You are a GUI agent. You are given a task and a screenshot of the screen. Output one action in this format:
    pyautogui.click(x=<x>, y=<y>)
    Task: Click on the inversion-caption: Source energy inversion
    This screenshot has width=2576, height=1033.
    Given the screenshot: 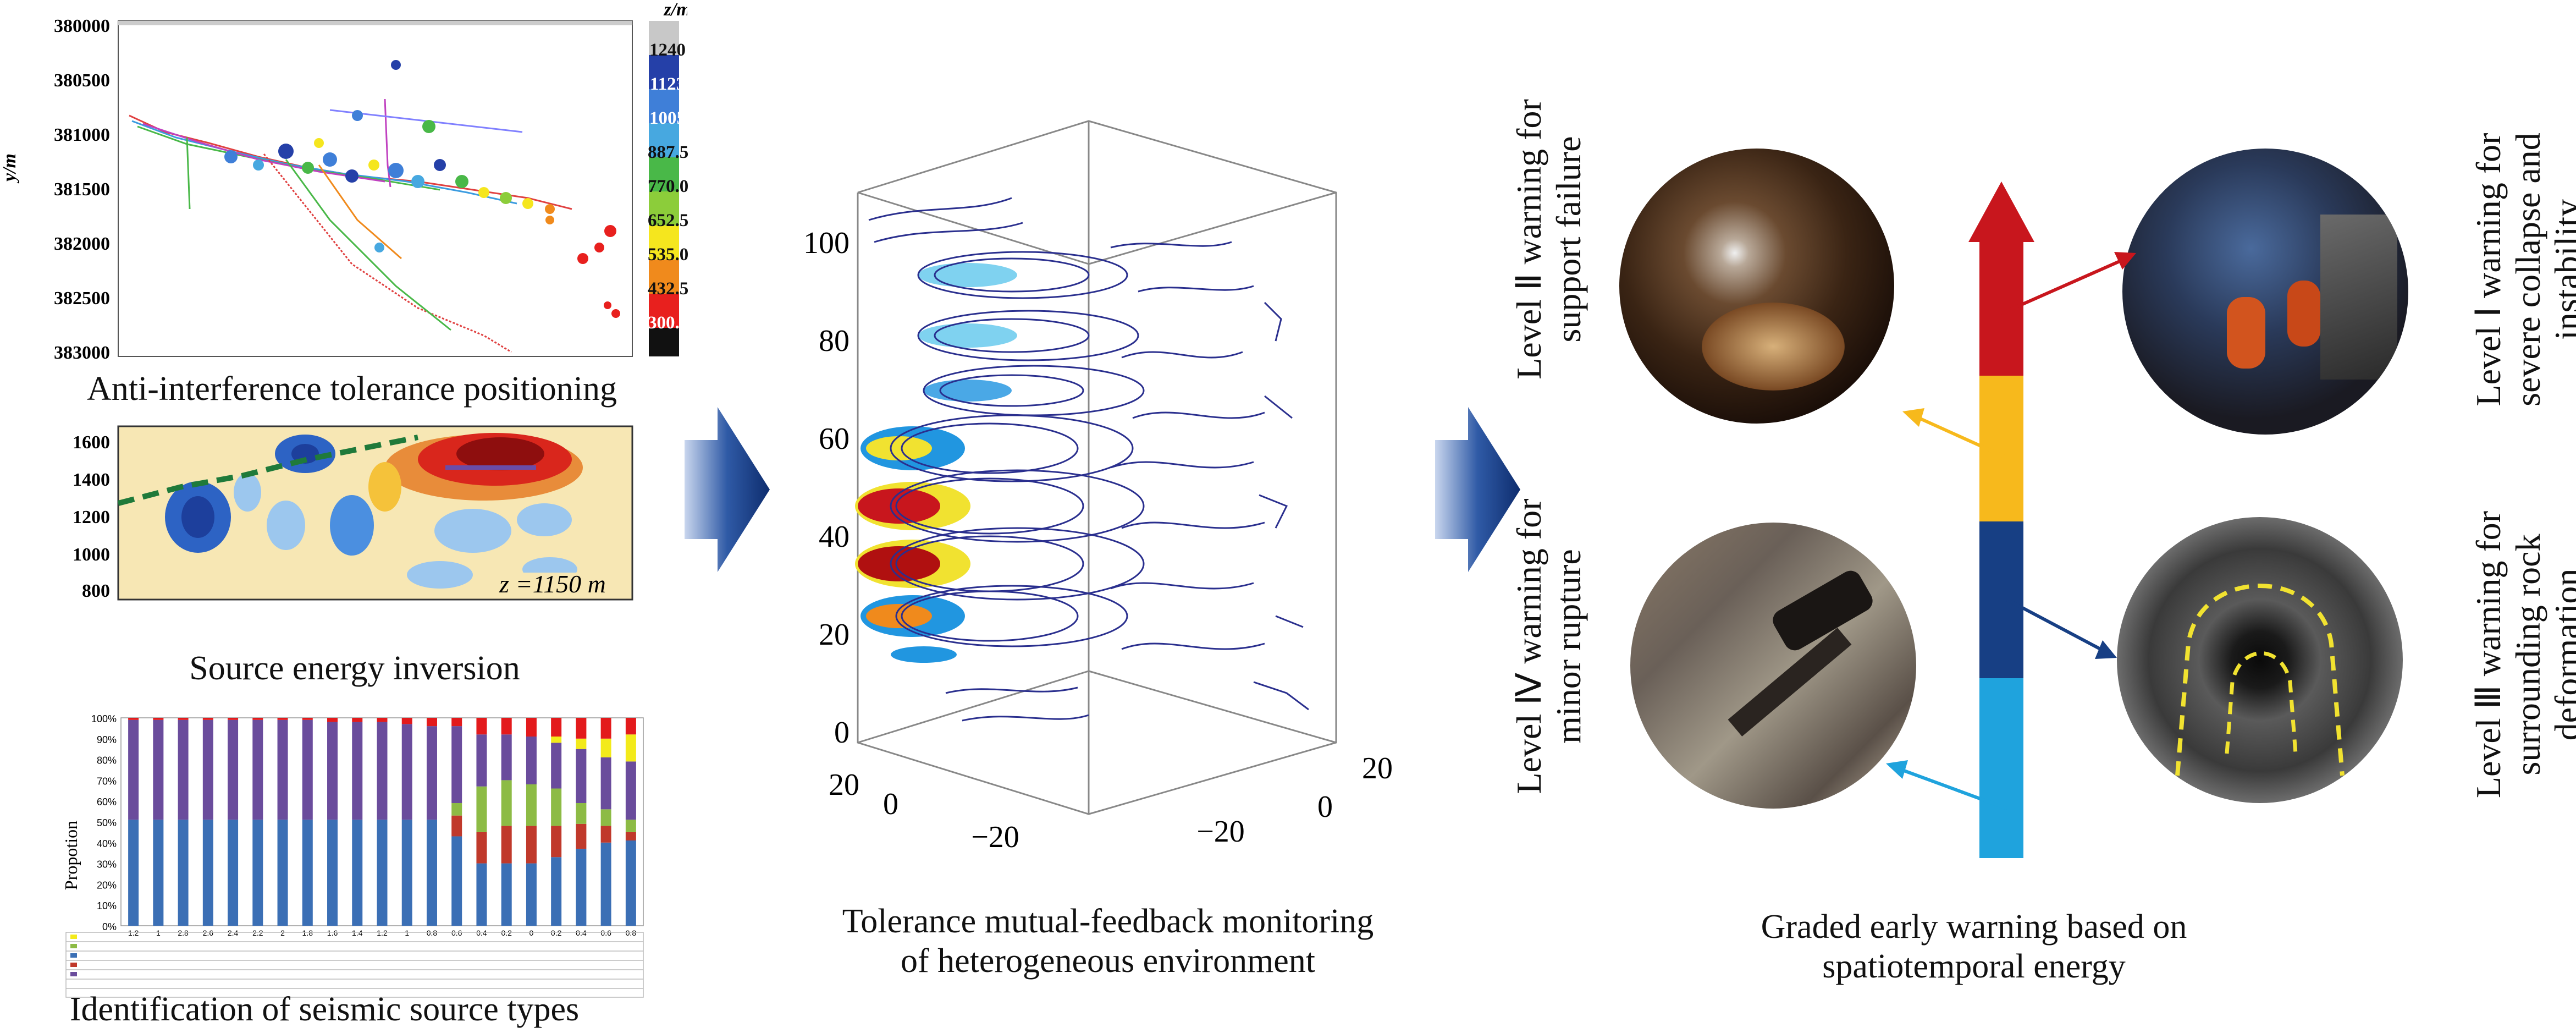 What is the action you would take?
    pyautogui.click(x=354, y=668)
    